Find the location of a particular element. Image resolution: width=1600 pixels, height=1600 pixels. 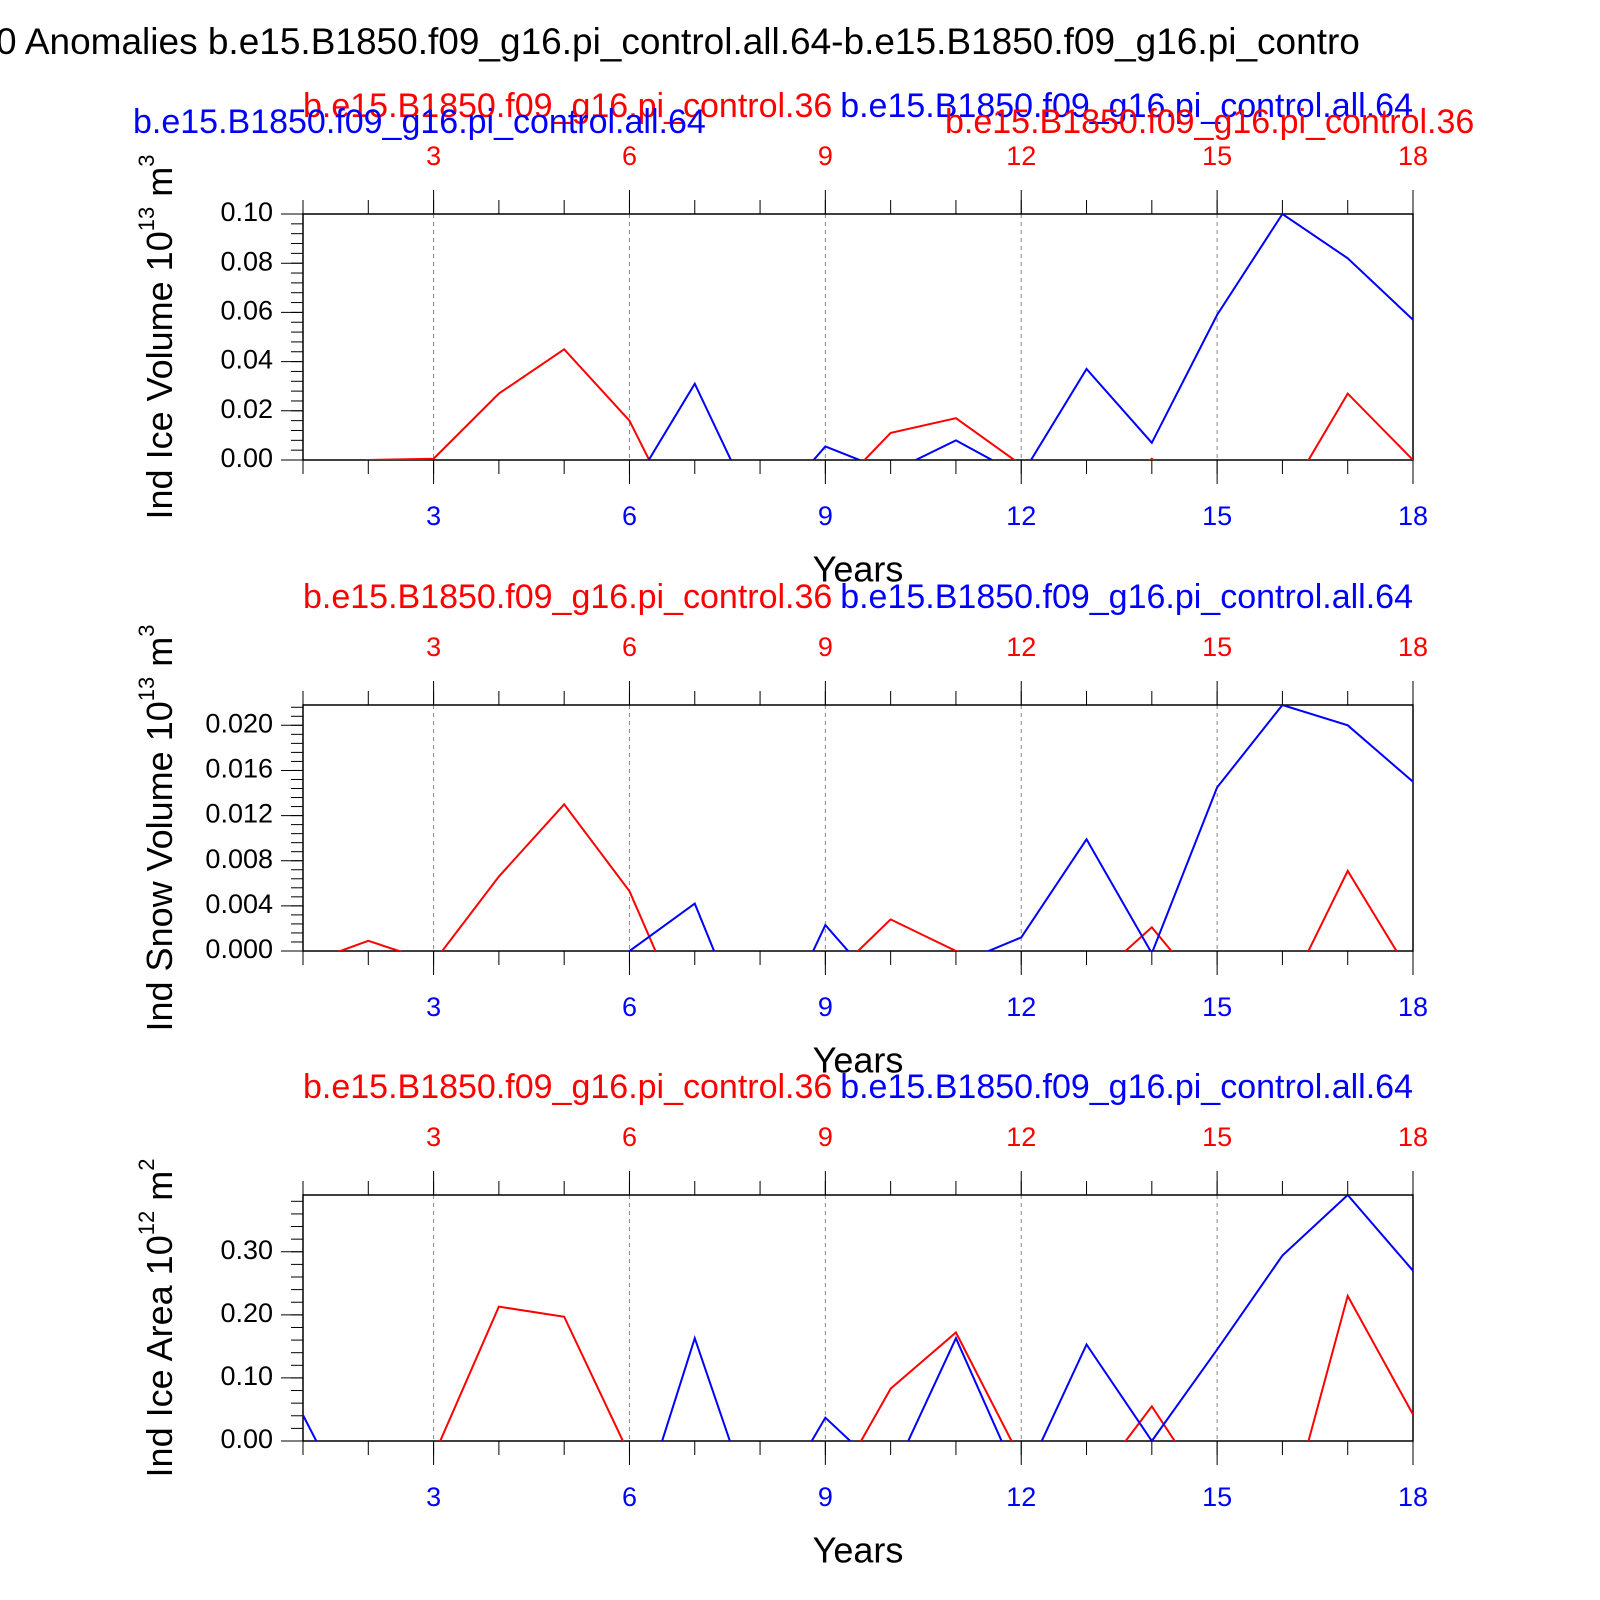

y-axis-label: Ind Ice Volume 1013 m3 is located at coordinates (157, 337).